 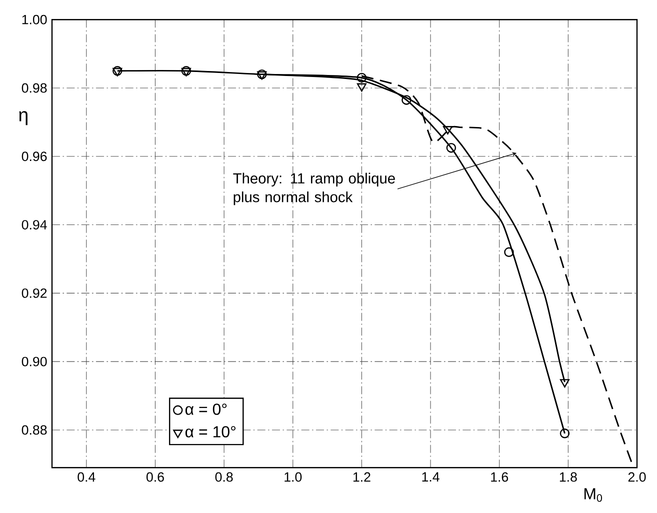 I want to click on annotation: Theory: 11 ramp oblique plus normal shock, so click(x=314, y=189).